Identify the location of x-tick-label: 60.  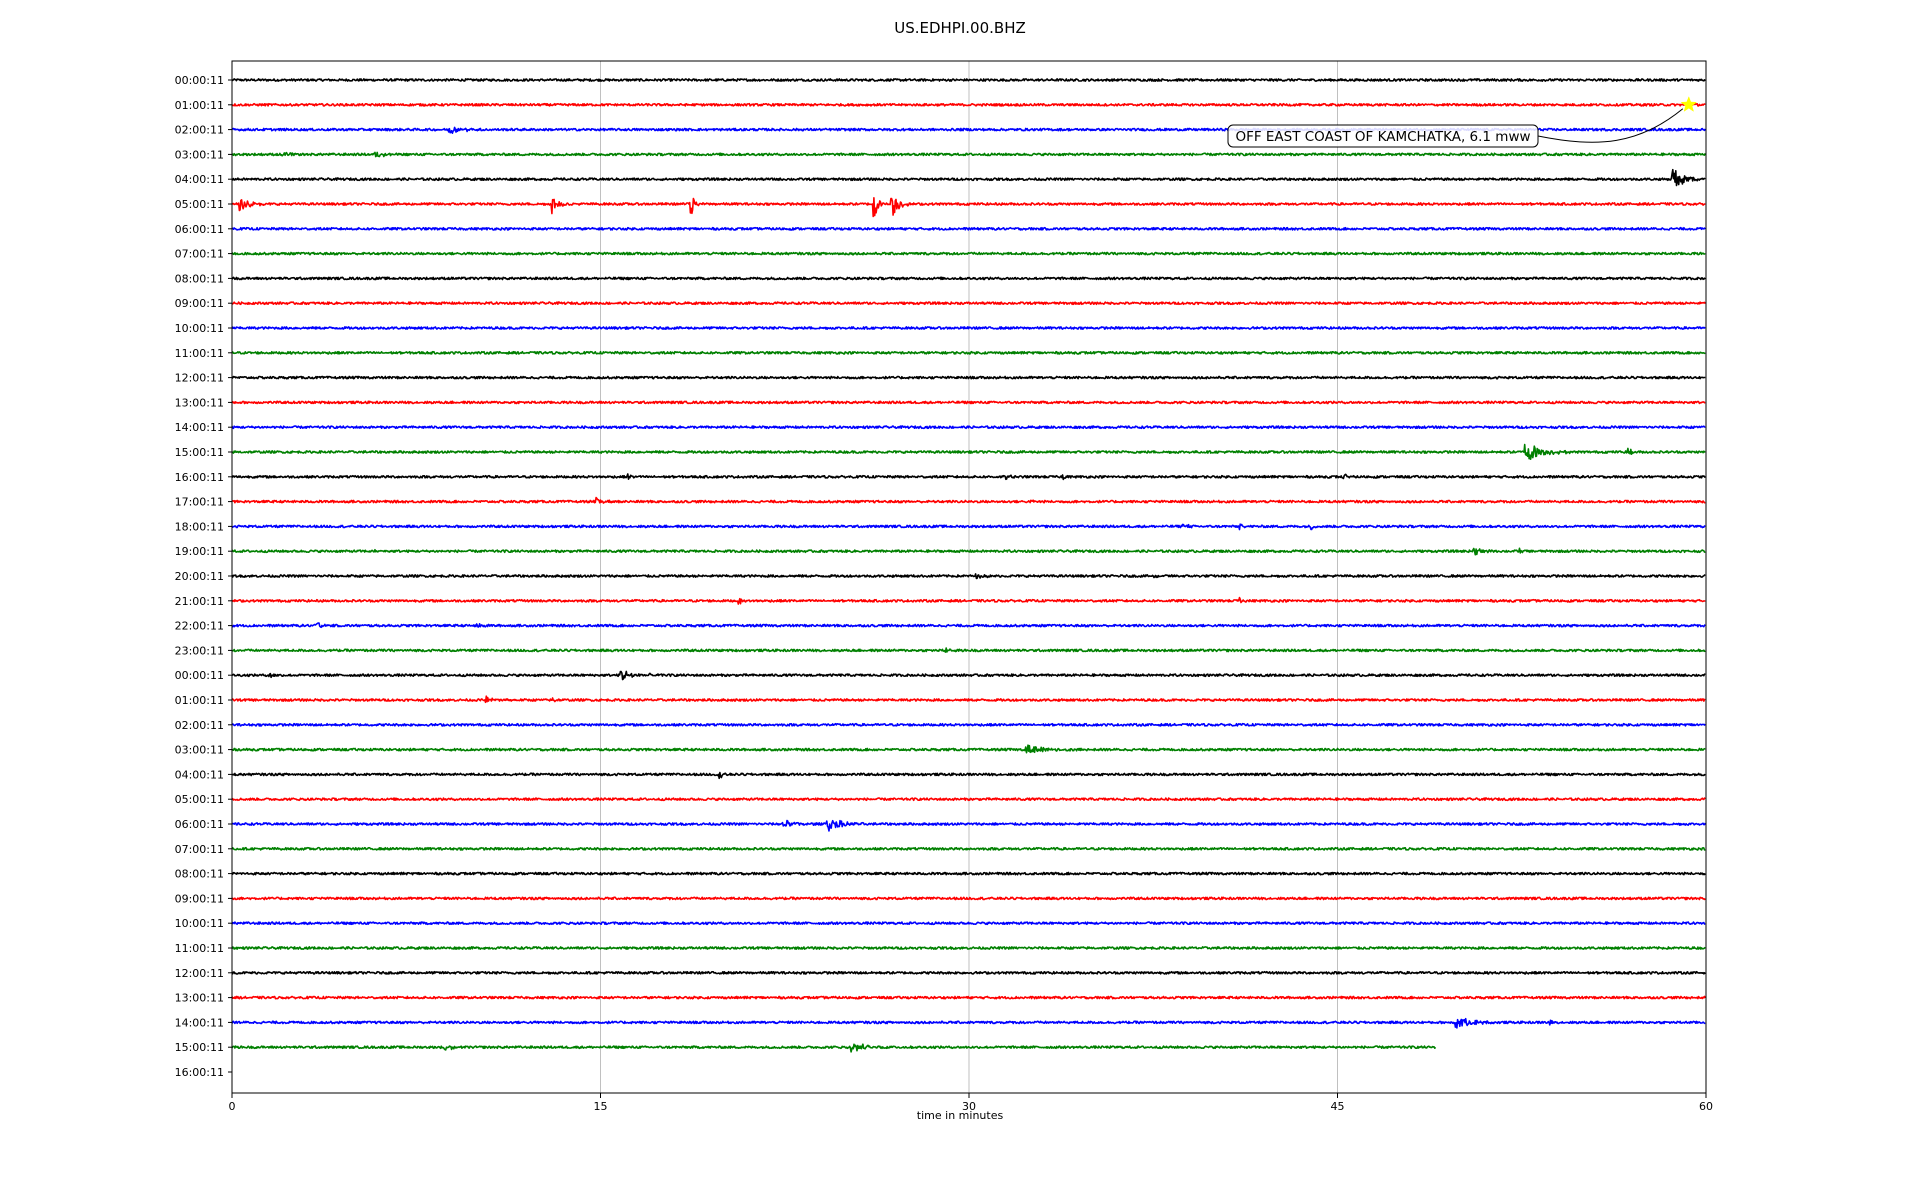
(1706, 1106).